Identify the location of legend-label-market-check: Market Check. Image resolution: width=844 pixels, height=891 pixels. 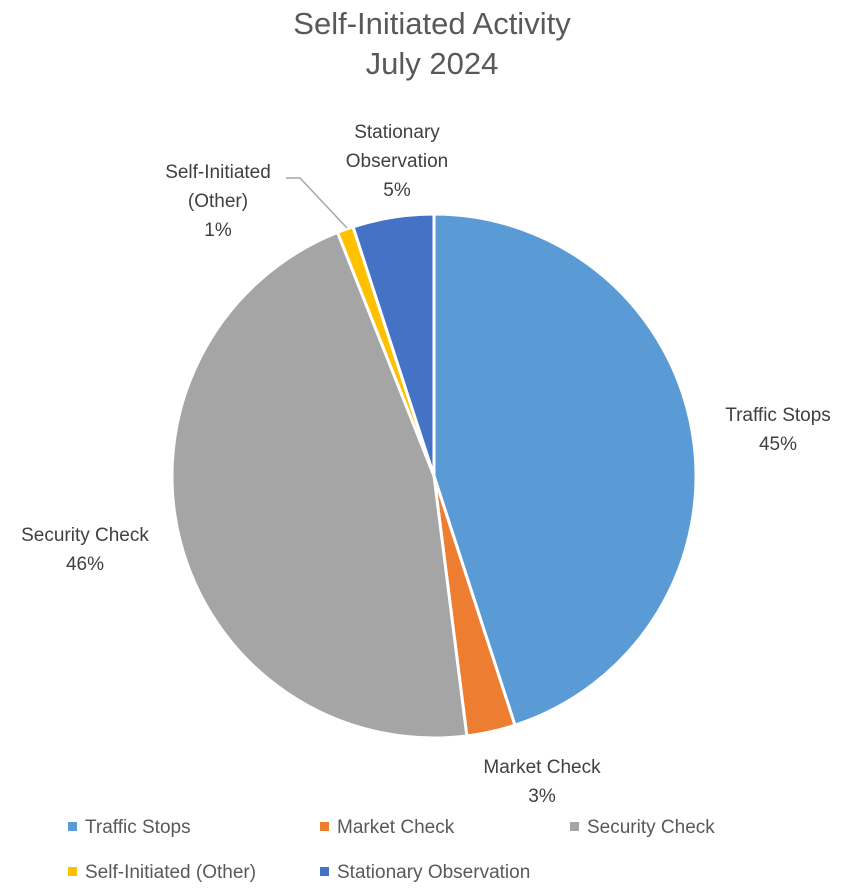
(396, 827).